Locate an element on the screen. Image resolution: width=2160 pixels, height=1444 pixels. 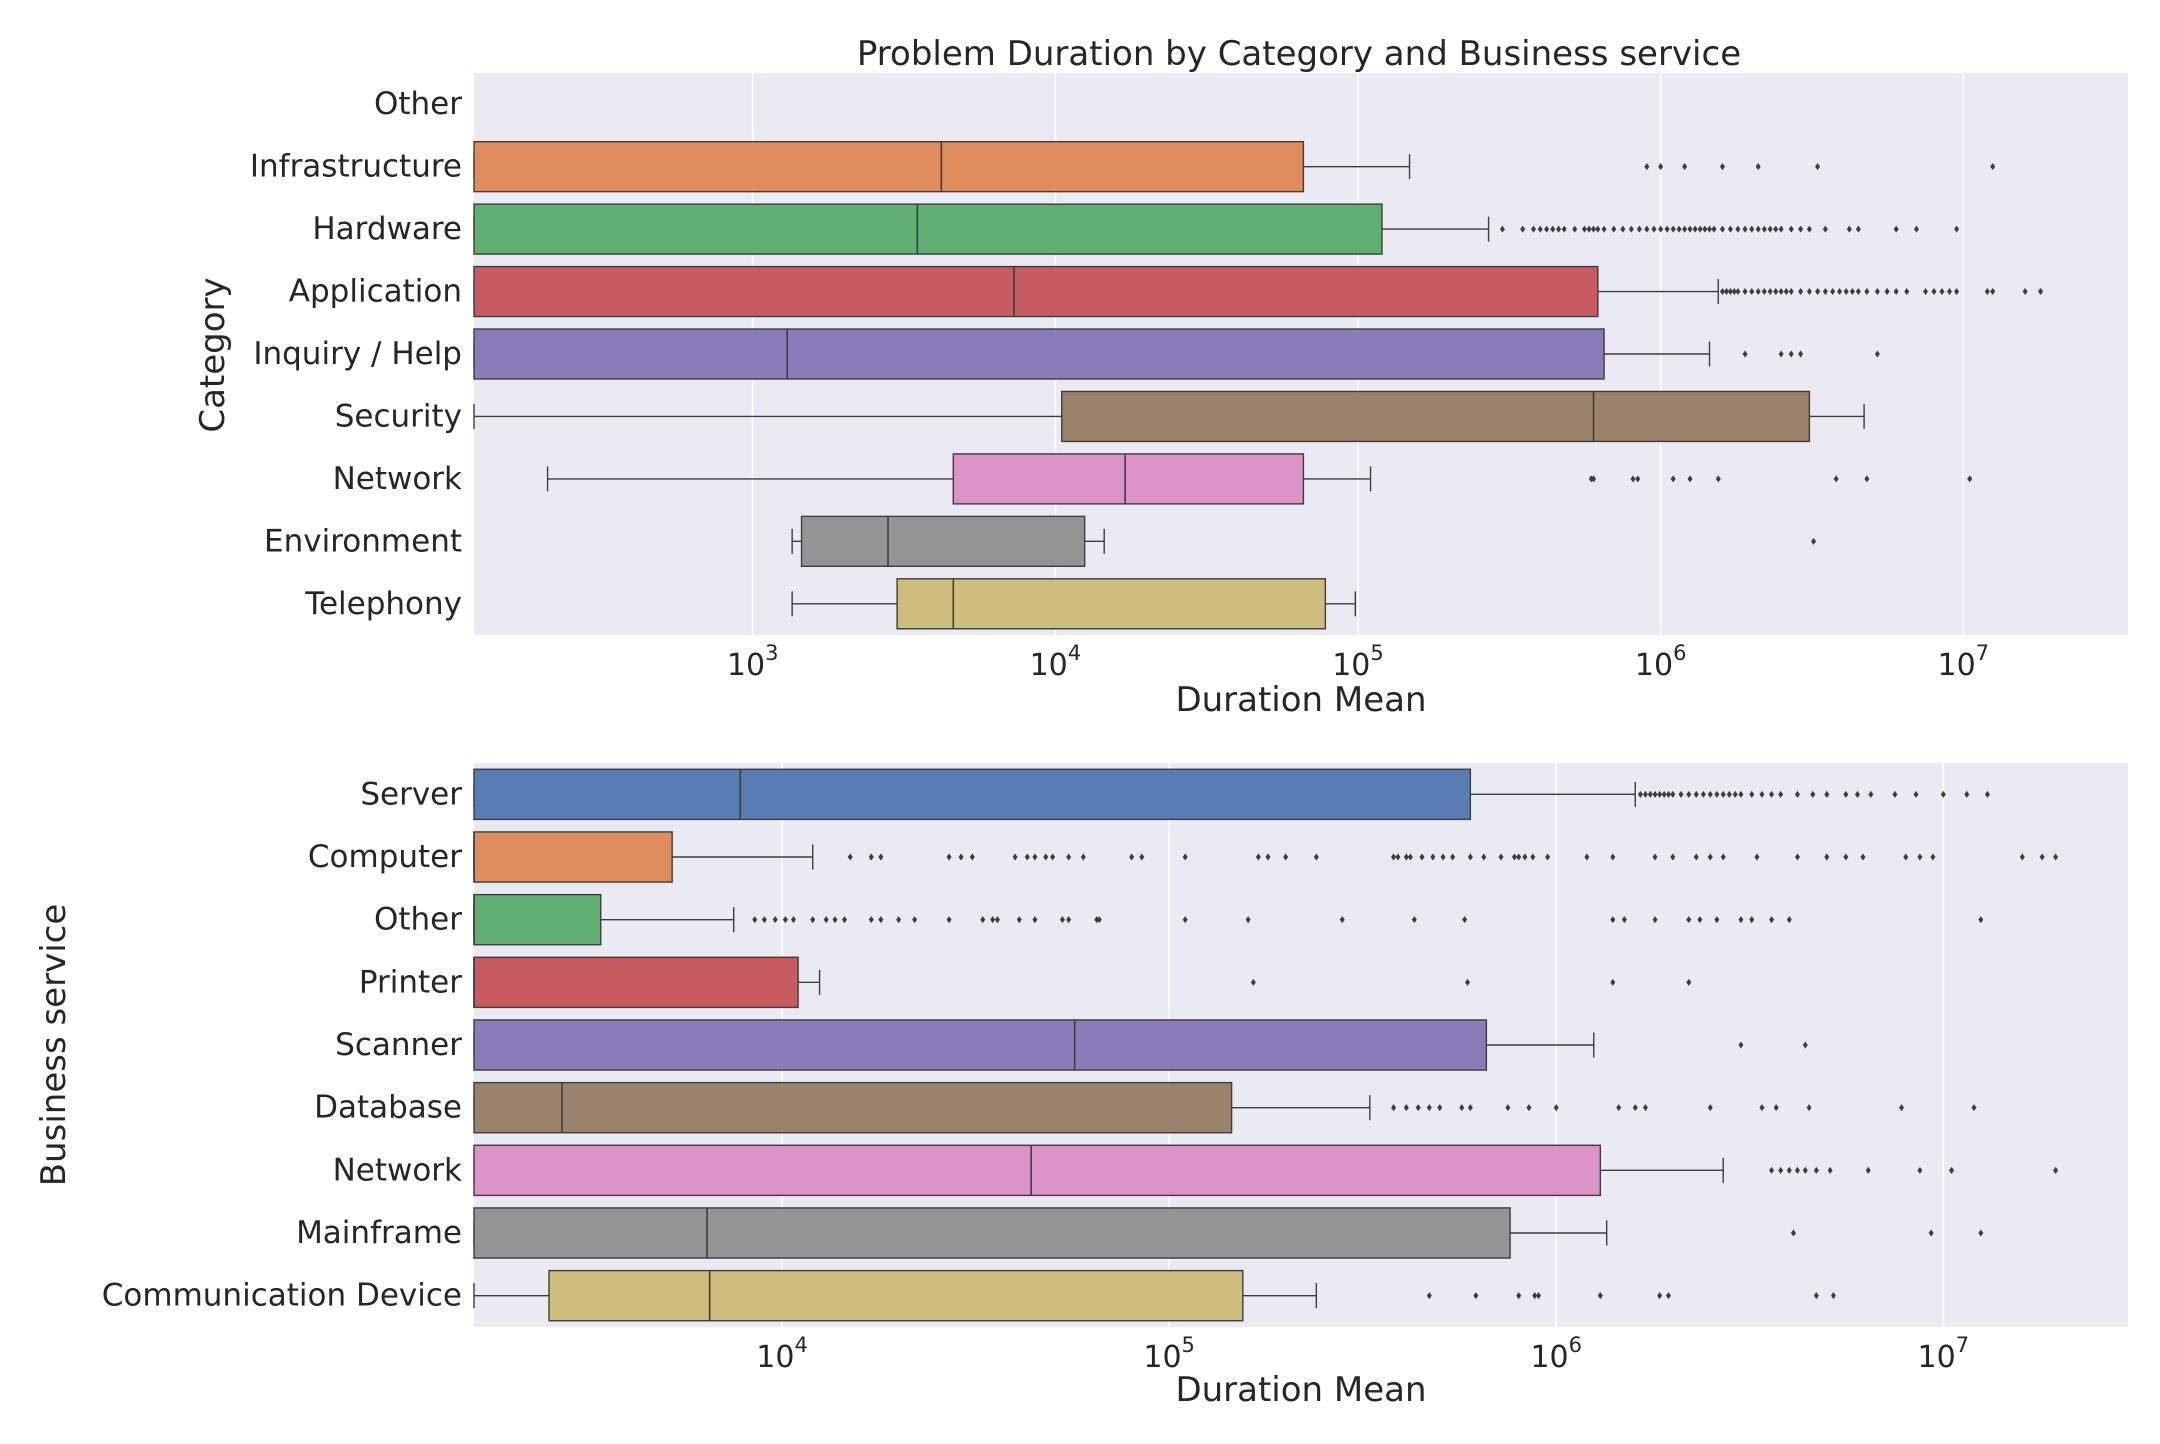
y-tick-label: Application is located at coordinates (375, 292).